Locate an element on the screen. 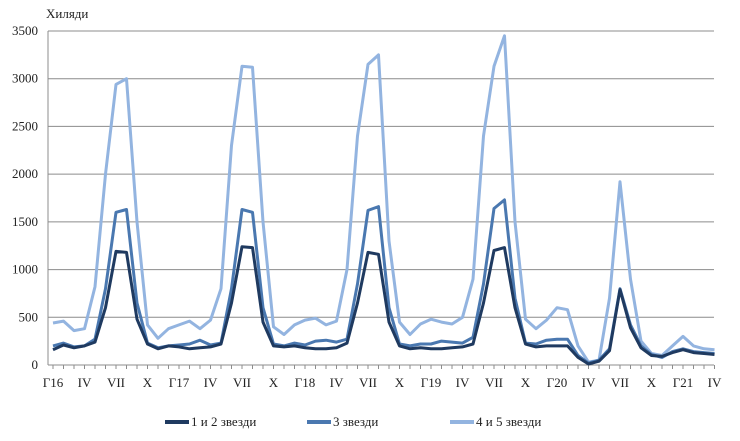  y-axis-title: Хиляди is located at coordinates (67, 13).